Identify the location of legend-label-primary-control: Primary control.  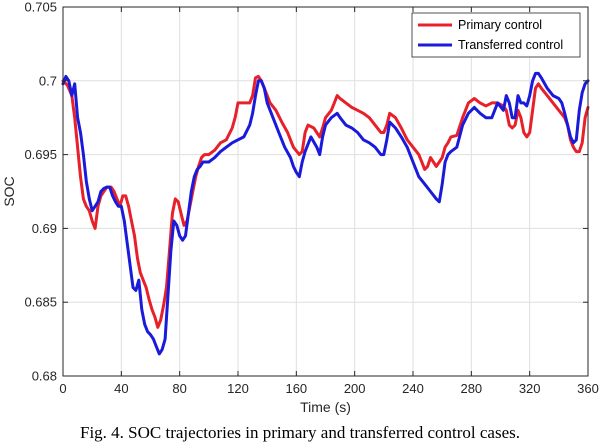
(500, 25).